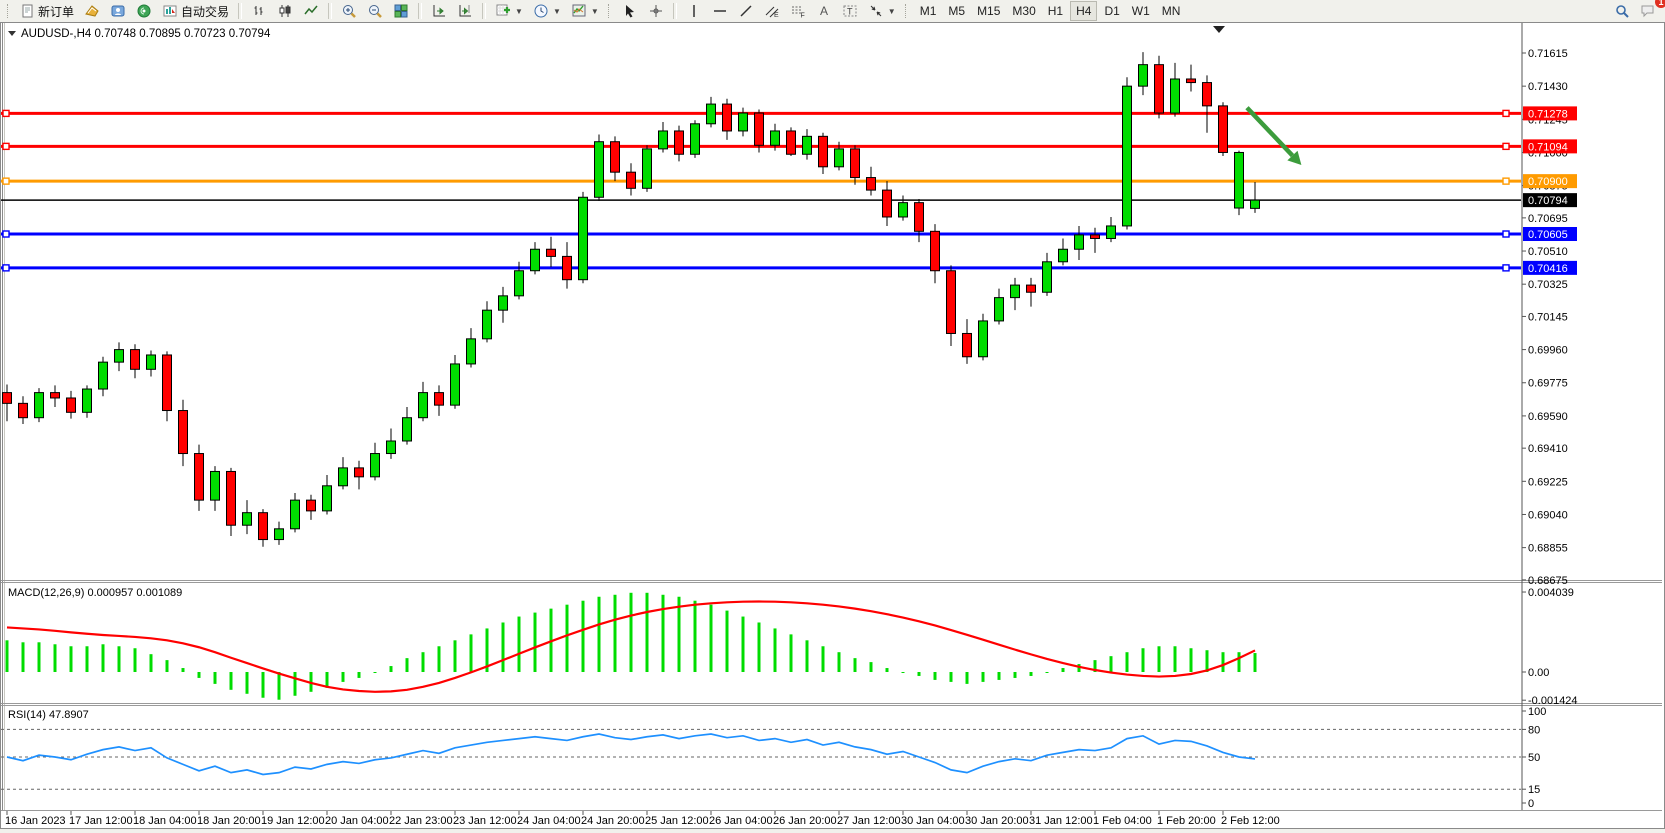 This screenshot has width=1665, height=833. Describe the element at coordinates (165, 821) in the screenshot. I see `time-axis-label: 18 Jan 04:00` at that location.